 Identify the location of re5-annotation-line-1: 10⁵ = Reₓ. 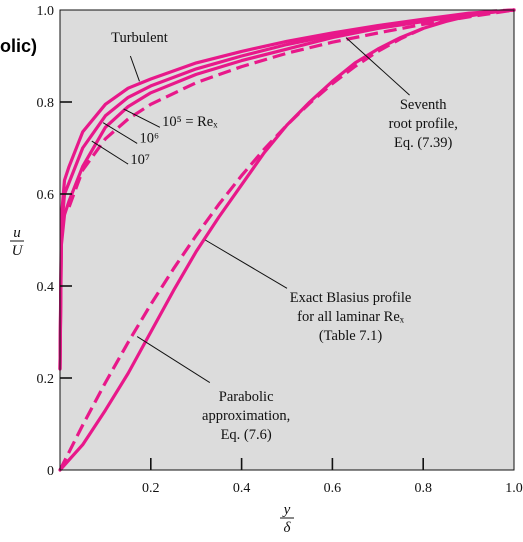
(190, 122).